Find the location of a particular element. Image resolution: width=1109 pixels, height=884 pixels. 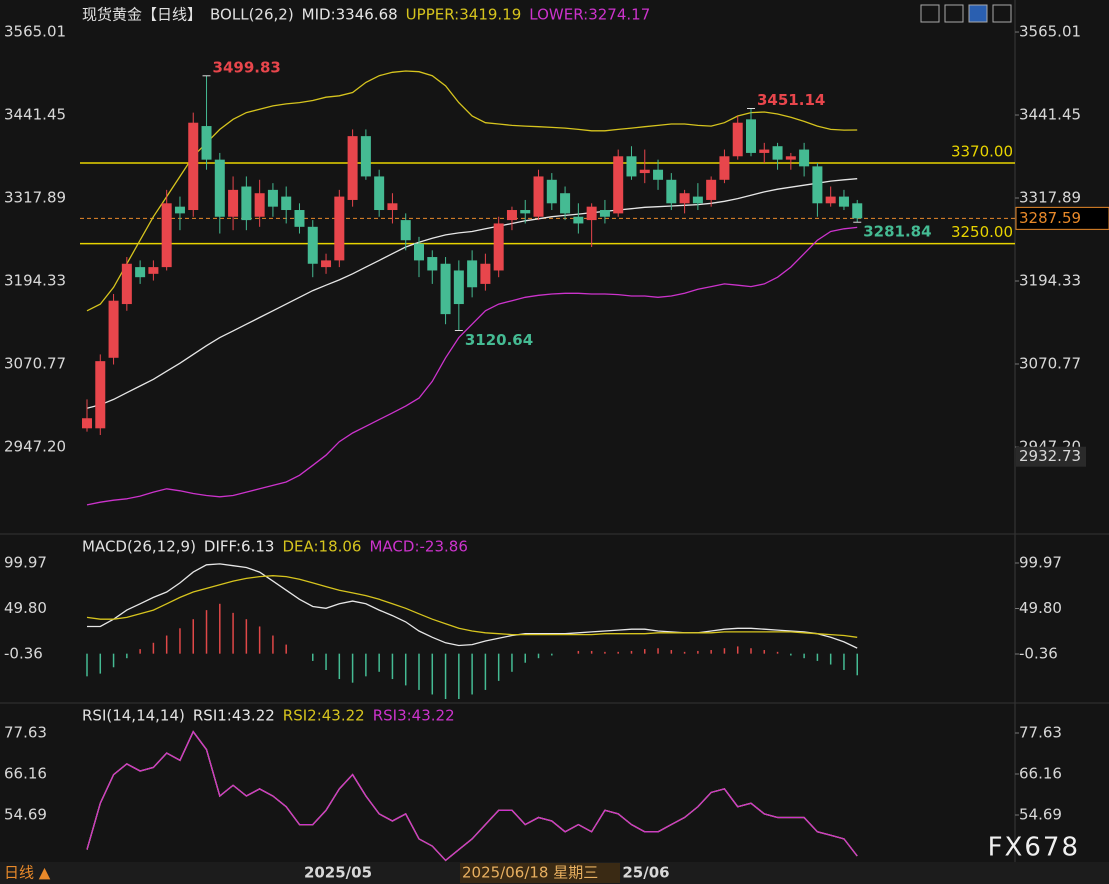

x-tick-label: 2025/05 is located at coordinates (338, 873).